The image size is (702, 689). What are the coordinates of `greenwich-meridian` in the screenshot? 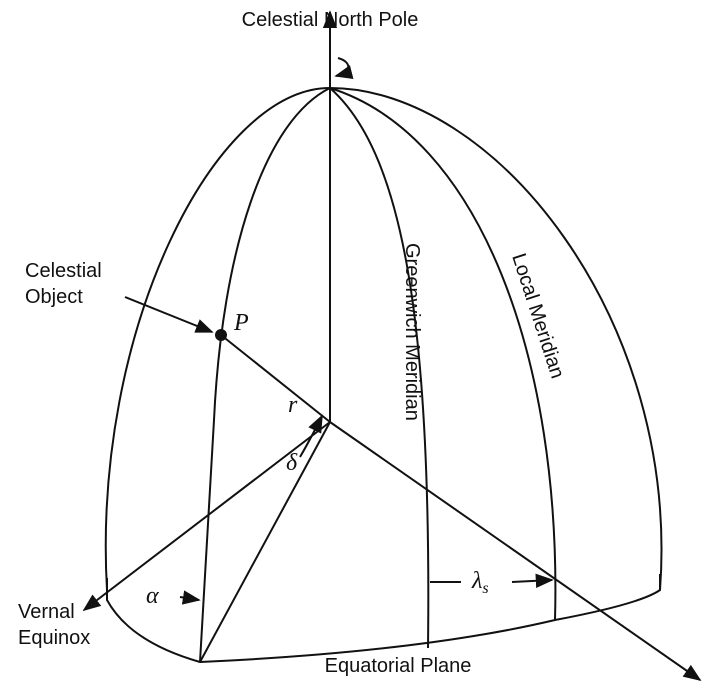 It's located at (379, 368).